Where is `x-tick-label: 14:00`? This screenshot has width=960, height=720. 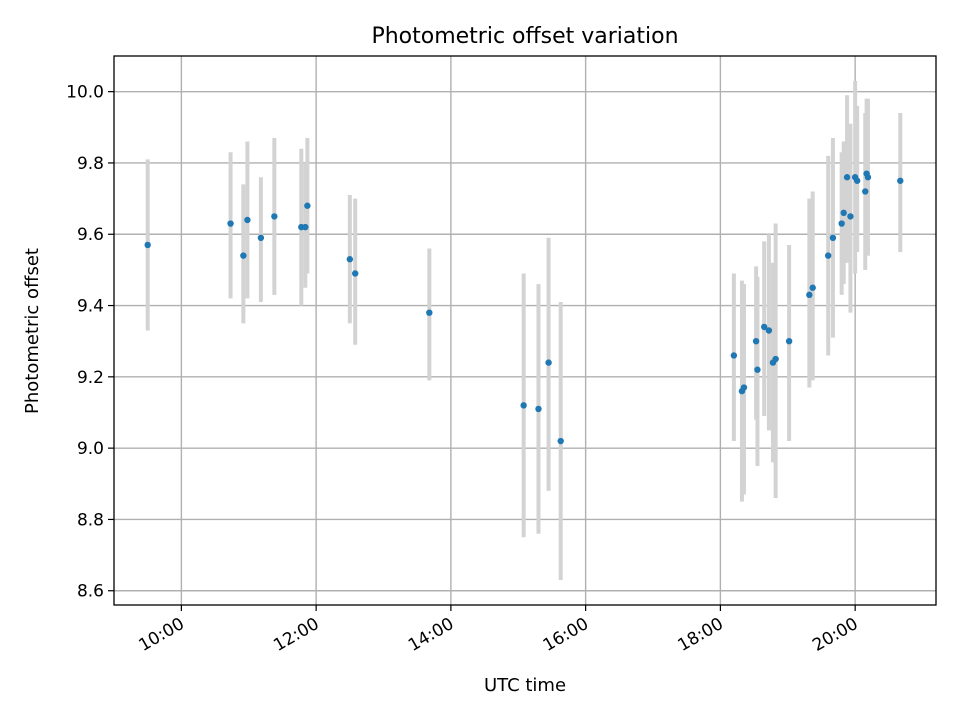
x-tick-label: 14:00 is located at coordinates (431, 635).